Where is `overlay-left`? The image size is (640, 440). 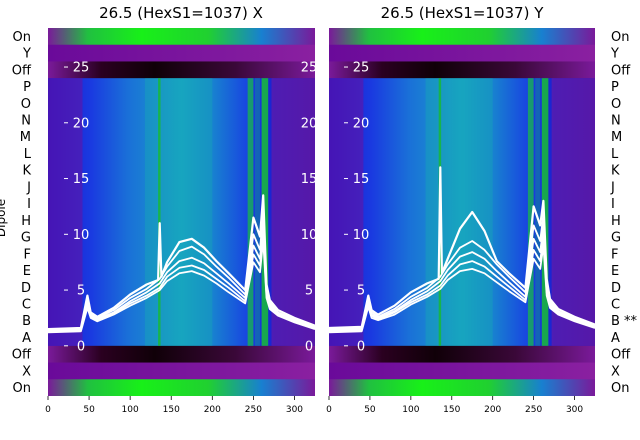 overlay-left is located at coordinates (181, 264).